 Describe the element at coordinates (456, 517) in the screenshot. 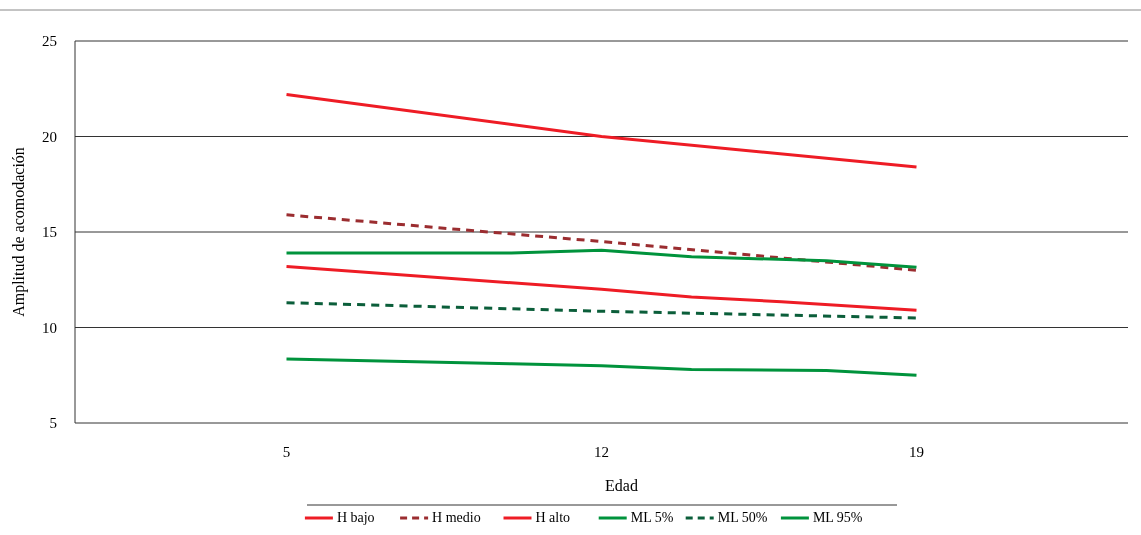

I see `legend-label: H medio` at that location.